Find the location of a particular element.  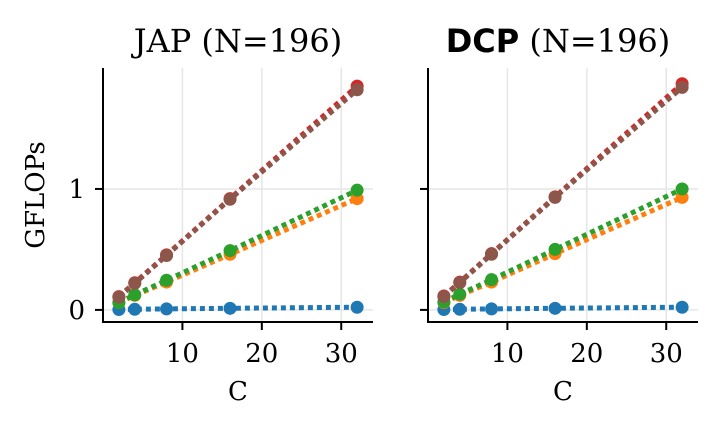

y-tick-label: 1 is located at coordinates (76, 190).